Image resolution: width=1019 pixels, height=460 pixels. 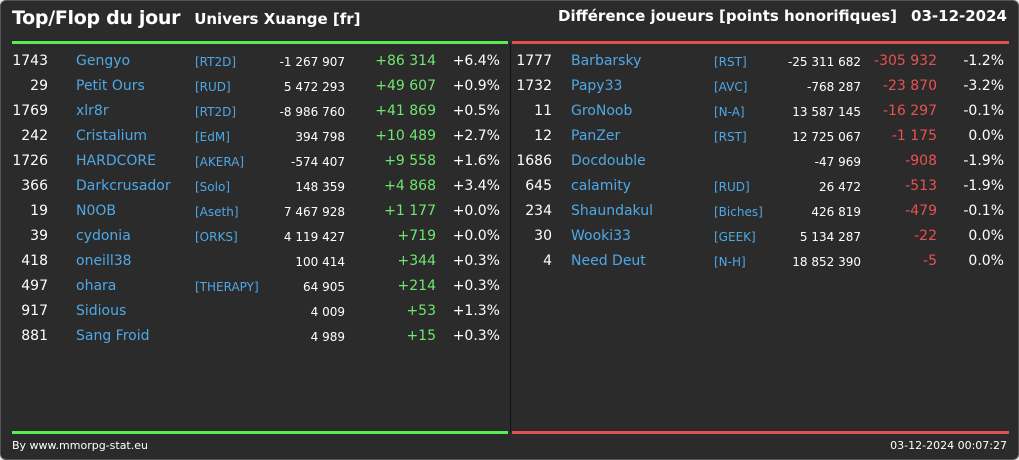 What do you see at coordinates (921, 186) in the screenshot?
I see `points-diff: -513` at bounding box center [921, 186].